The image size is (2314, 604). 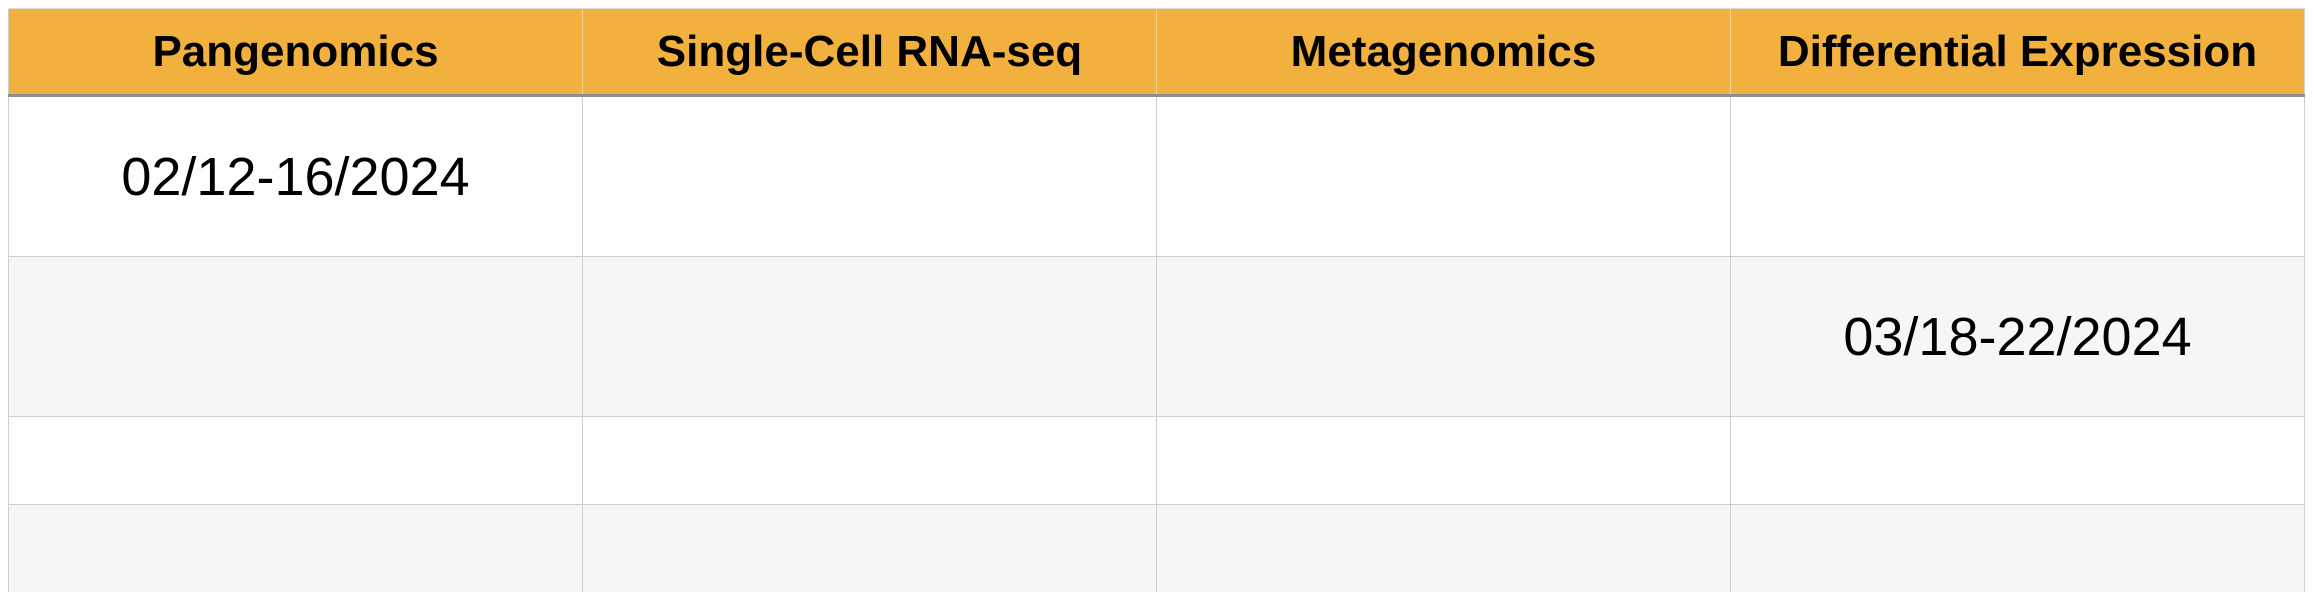 I want to click on table-cell: 02/12-16/2024, so click(x=295, y=176).